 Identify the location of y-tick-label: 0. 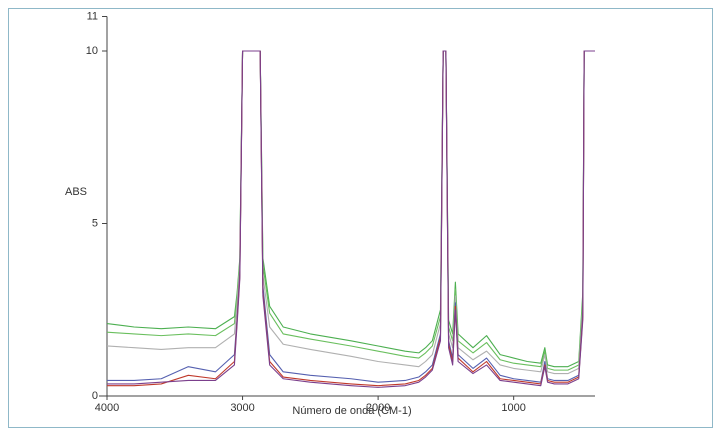
(95, 396).